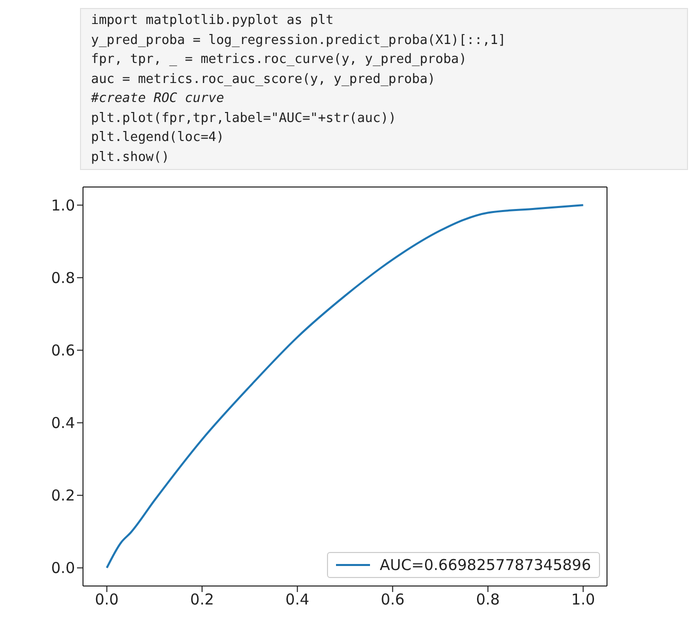 The image size is (697, 626). Describe the element at coordinates (63, 205) in the screenshot. I see `y-tick-label: 1.0` at that location.